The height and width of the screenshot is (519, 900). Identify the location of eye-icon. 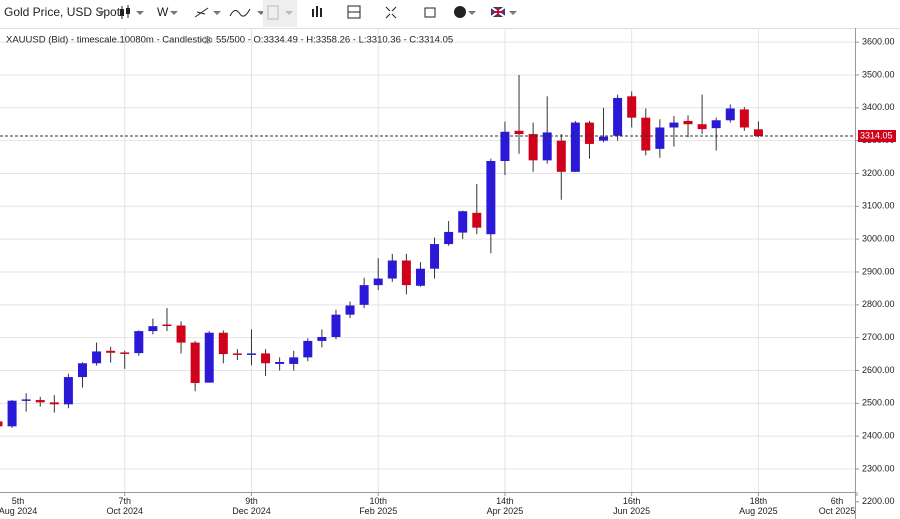
(207, 40).